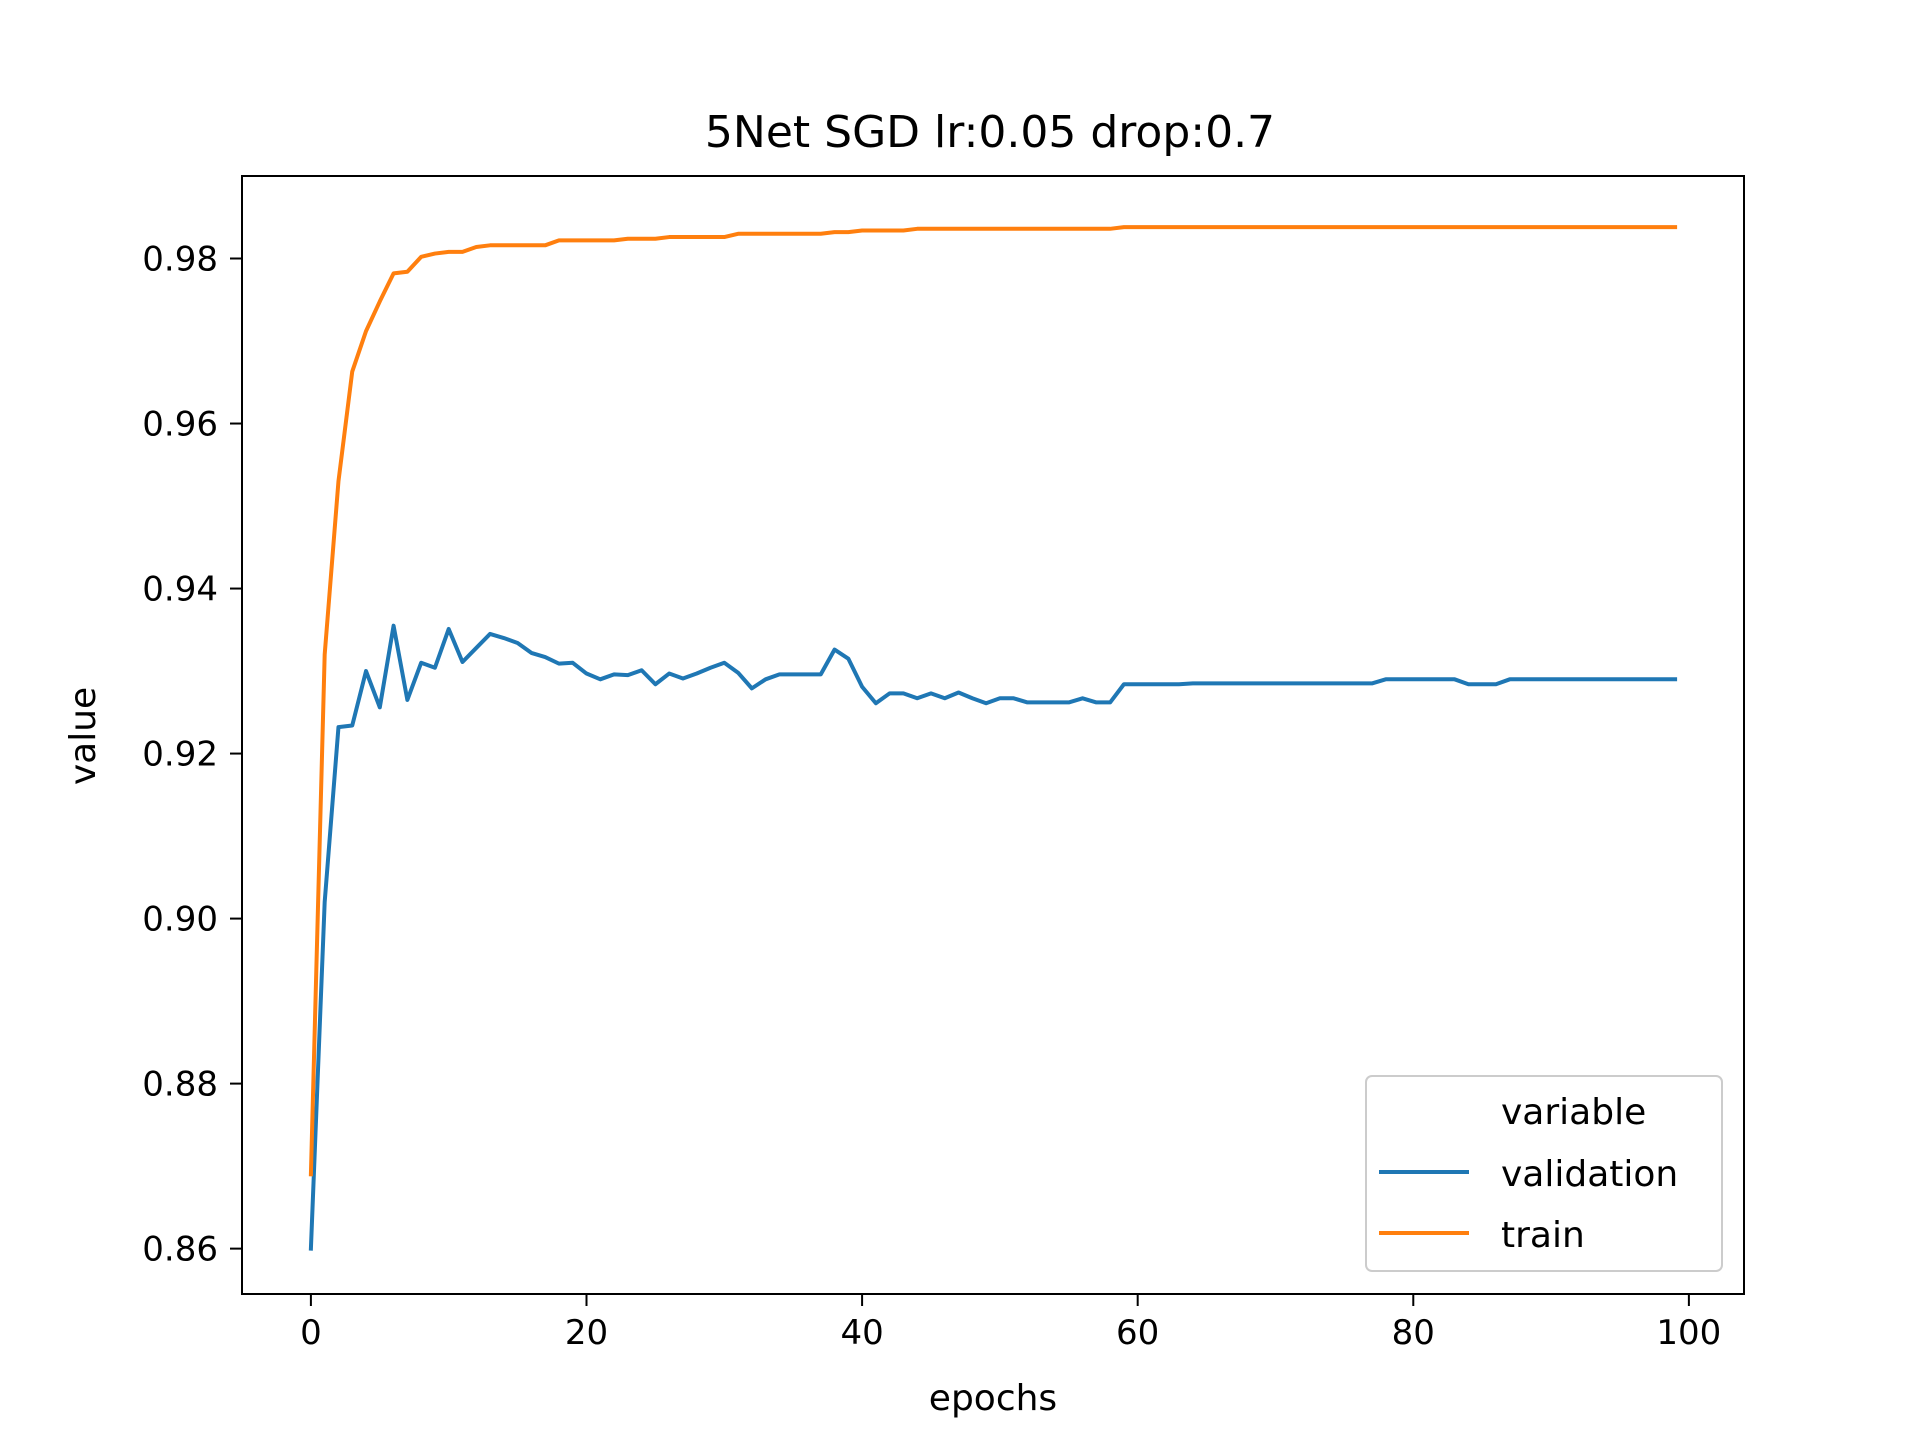 Image resolution: width=1920 pixels, height=1440 pixels. Describe the element at coordinates (586, 1333) in the screenshot. I see `x-tick-label: 20` at that location.